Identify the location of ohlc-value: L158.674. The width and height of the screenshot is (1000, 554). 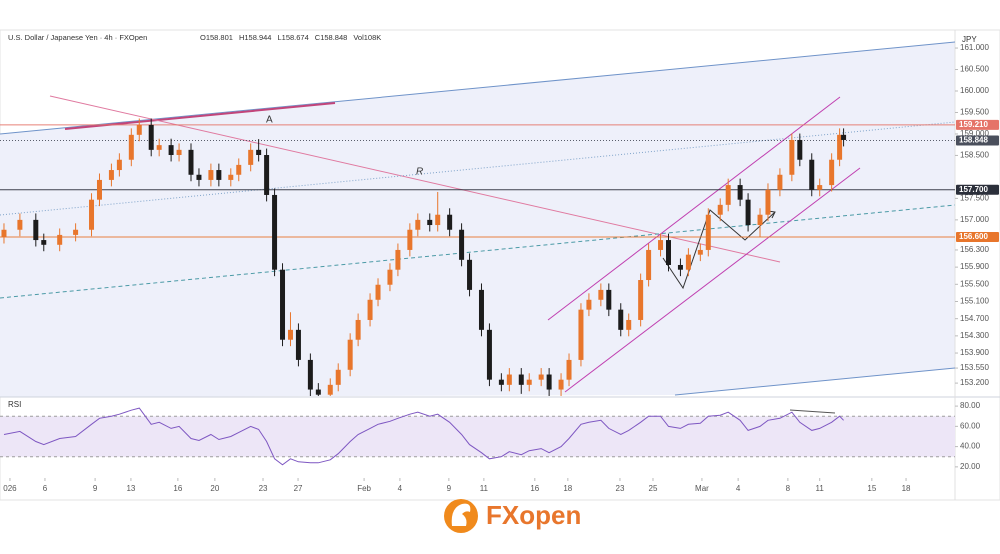
(292, 37).